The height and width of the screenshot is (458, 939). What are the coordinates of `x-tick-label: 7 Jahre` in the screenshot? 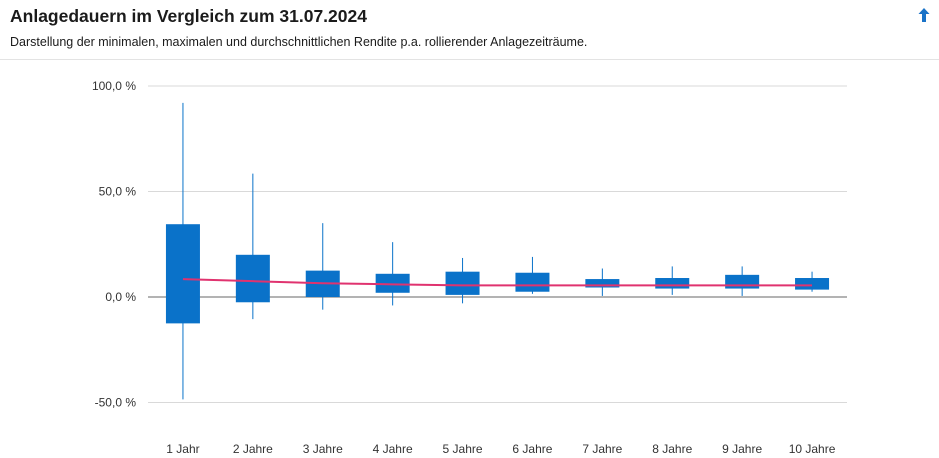 It's located at (602, 449).